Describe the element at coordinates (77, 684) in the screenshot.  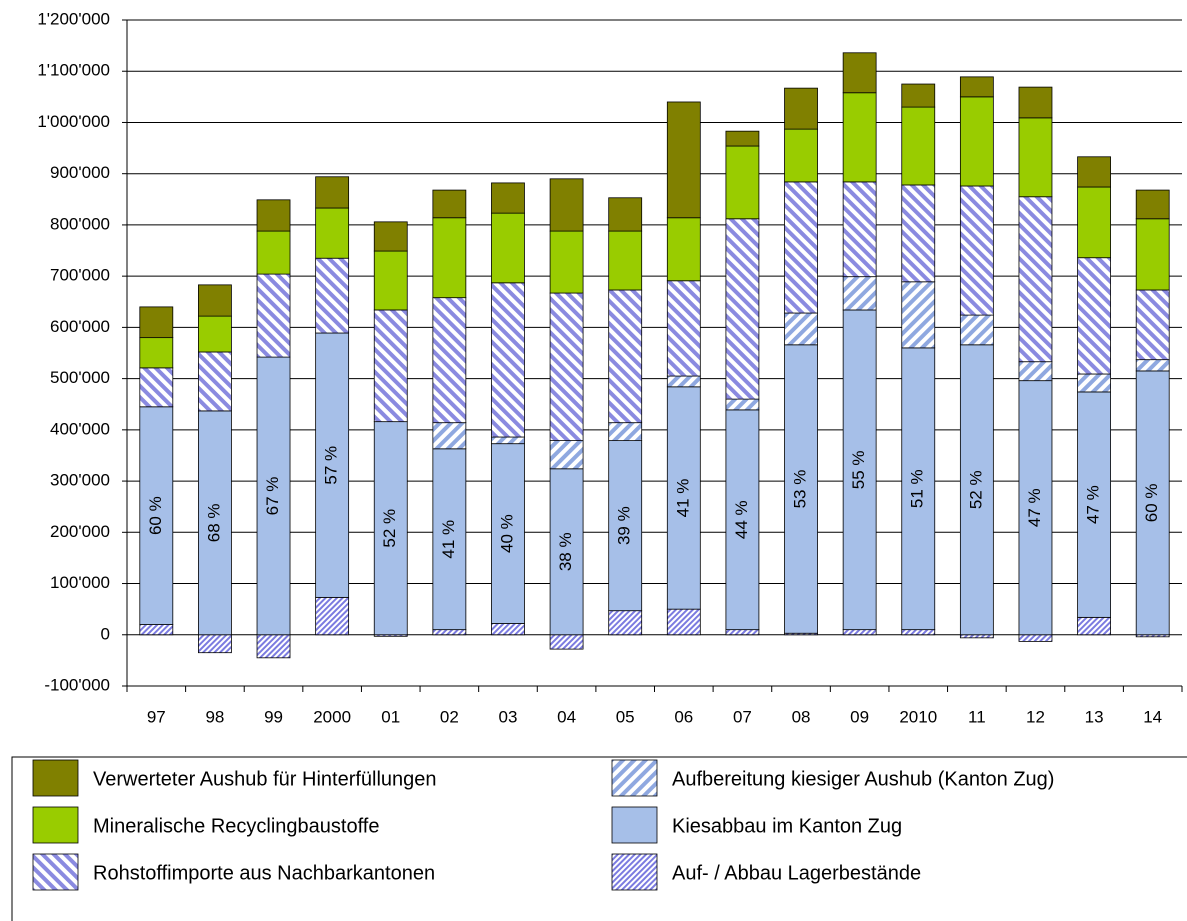
I see `y-tick-label: -100'000` at that location.